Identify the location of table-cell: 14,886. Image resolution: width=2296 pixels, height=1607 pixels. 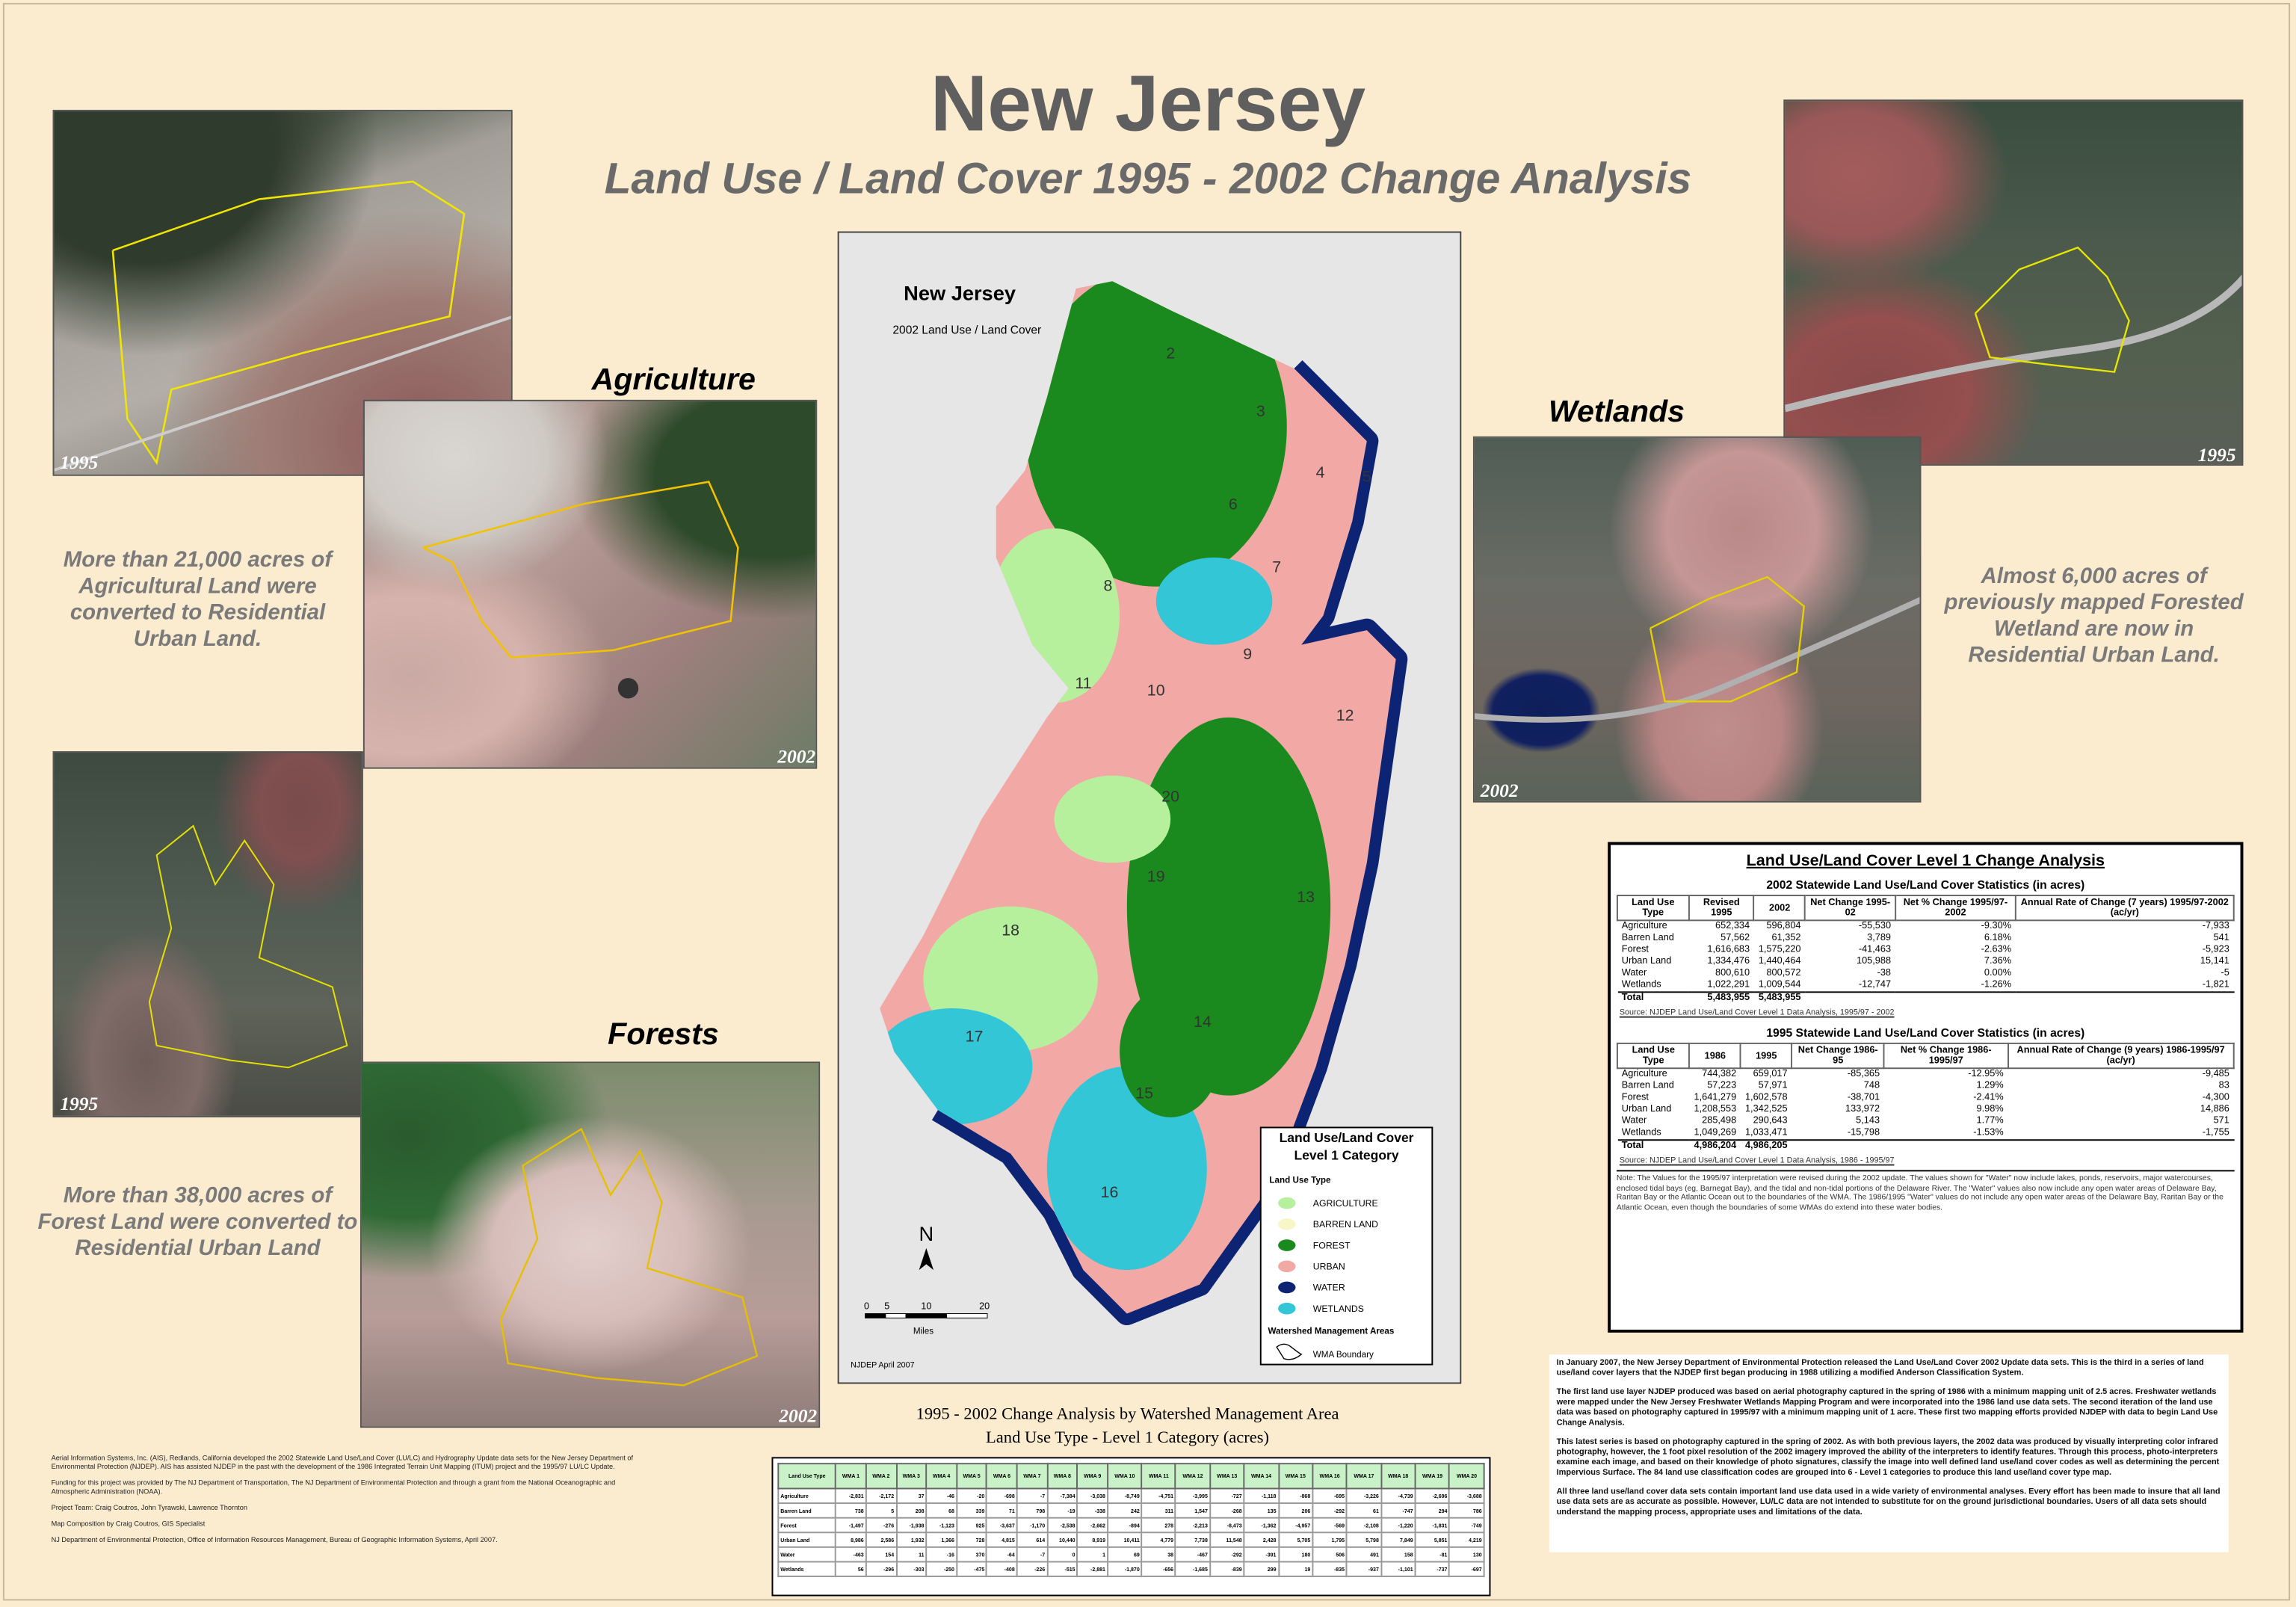
(2215, 1109).